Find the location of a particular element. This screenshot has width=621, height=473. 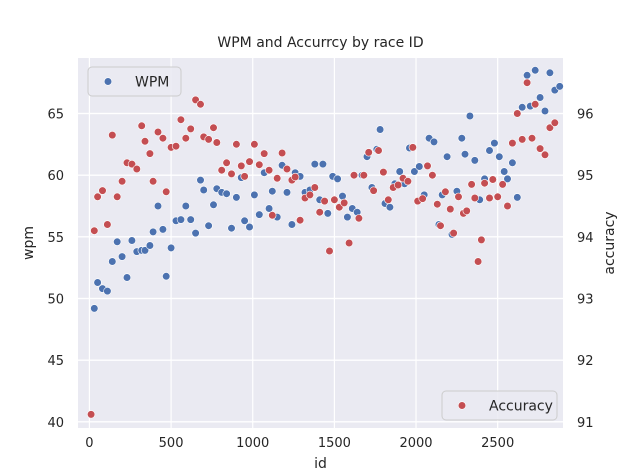

legend-accuracy-box is located at coordinates (499, 405).